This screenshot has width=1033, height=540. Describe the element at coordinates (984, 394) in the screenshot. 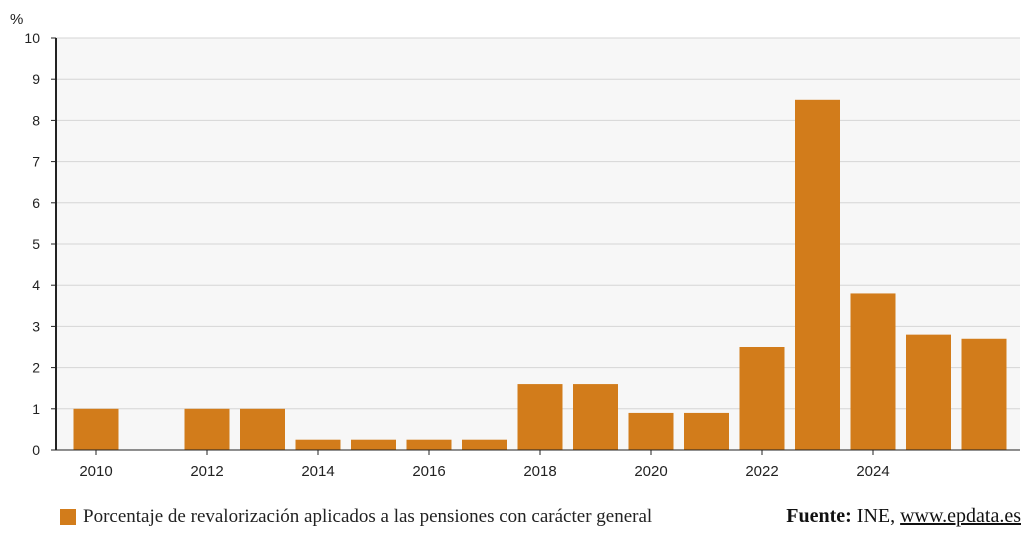

I see `bar-2026` at that location.